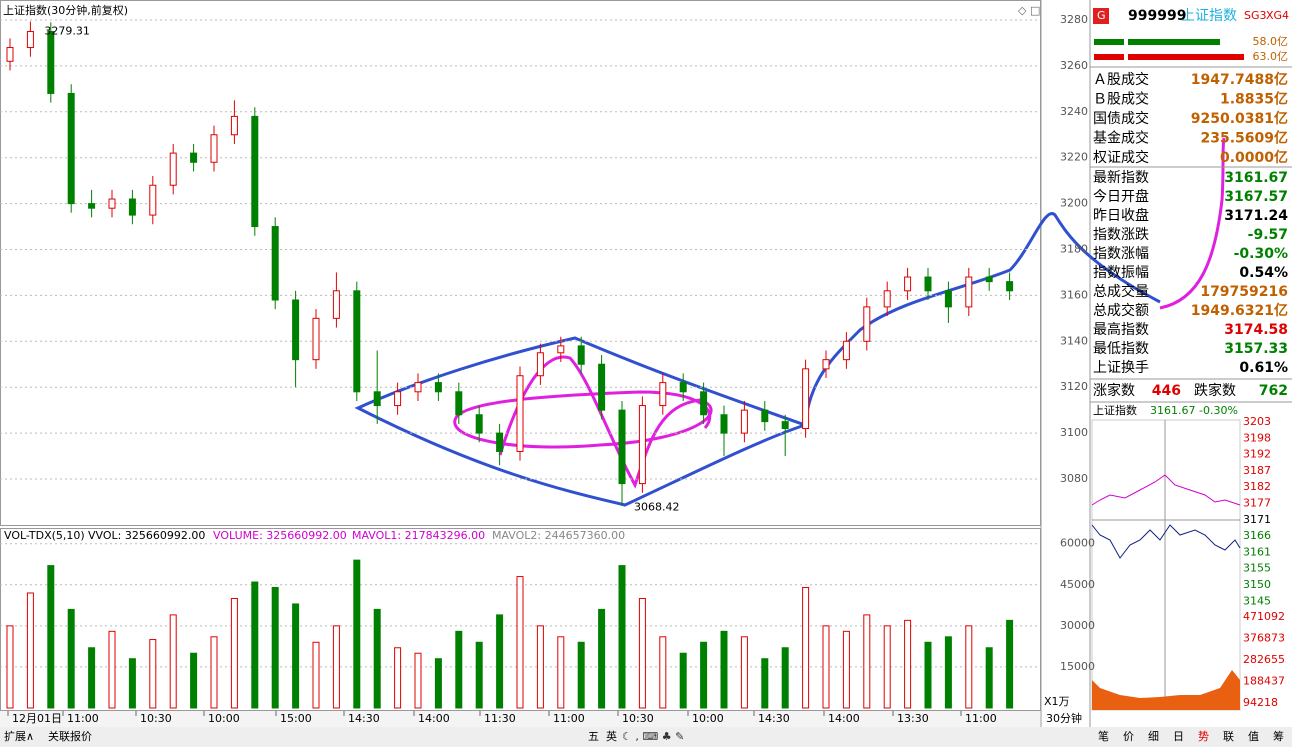 Image resolution: width=1292 pixels, height=747 pixels. What do you see at coordinates (1178, 736) in the screenshot?
I see `side-tab: 日` at bounding box center [1178, 736].